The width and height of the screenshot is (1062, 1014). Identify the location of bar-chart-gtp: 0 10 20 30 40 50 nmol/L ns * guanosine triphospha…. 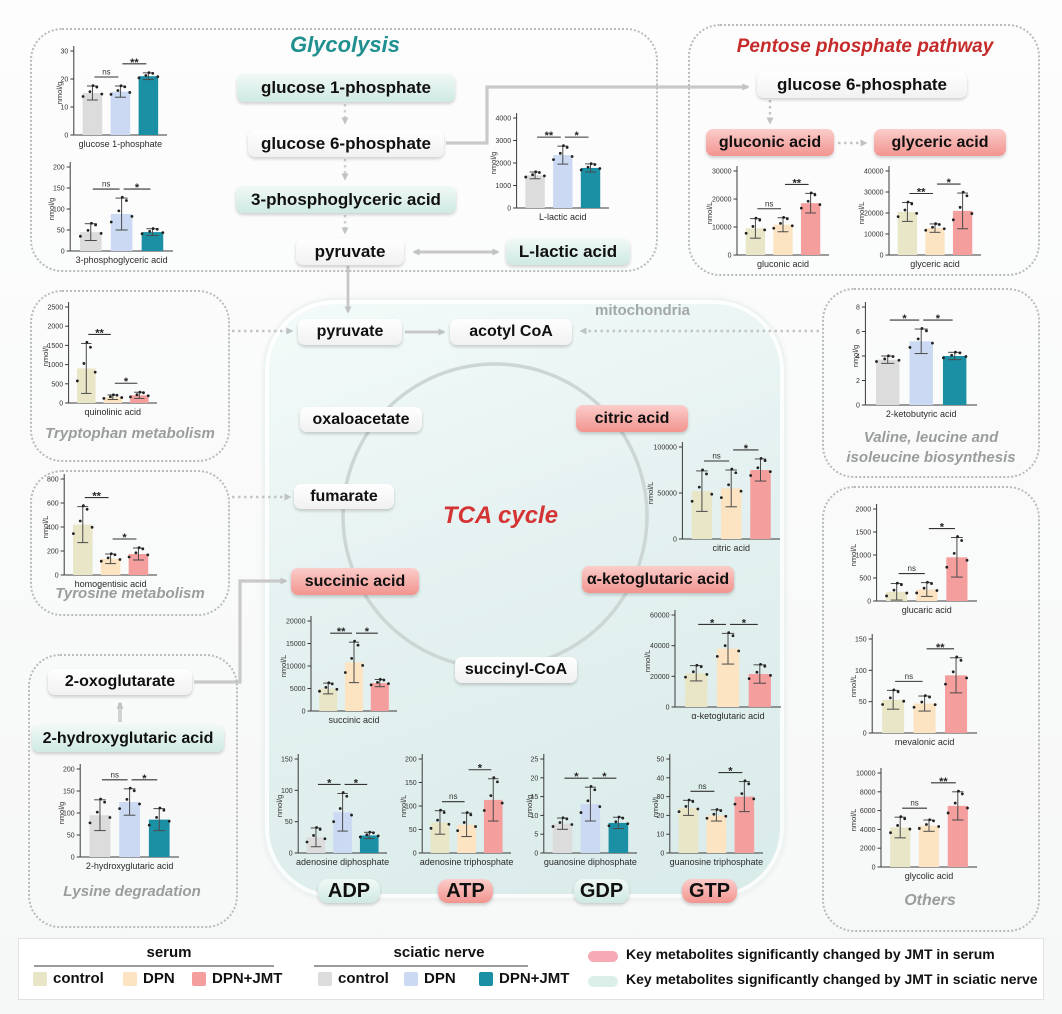
(707, 807).